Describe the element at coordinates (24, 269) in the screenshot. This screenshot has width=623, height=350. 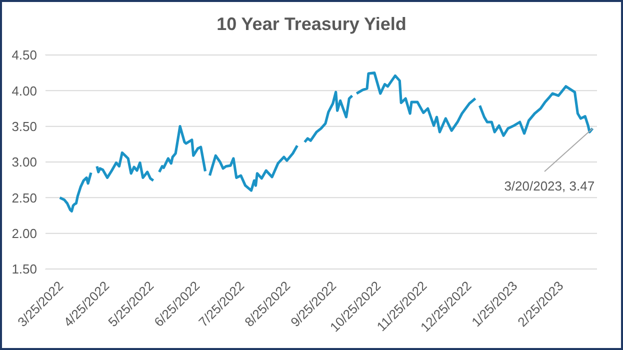
I see `y-tick-label: 1.50` at that location.